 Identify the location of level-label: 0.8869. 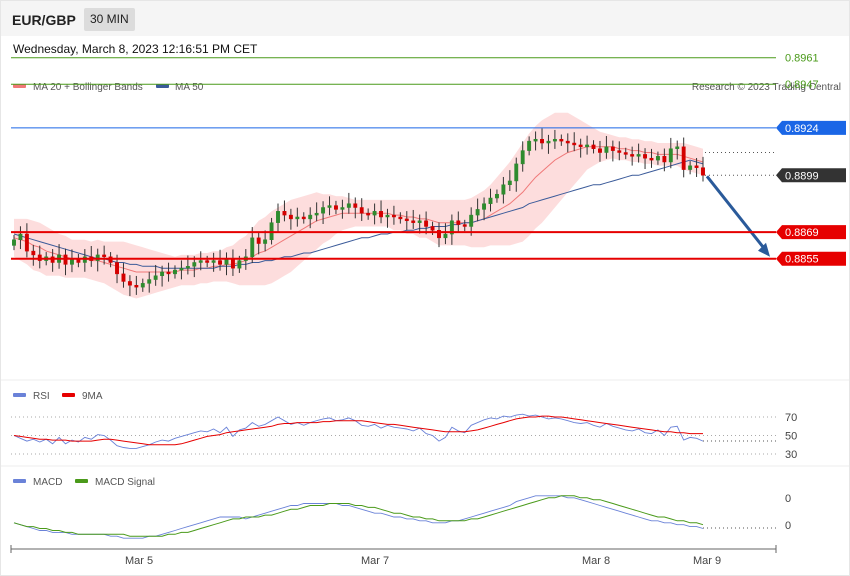
(802, 233).